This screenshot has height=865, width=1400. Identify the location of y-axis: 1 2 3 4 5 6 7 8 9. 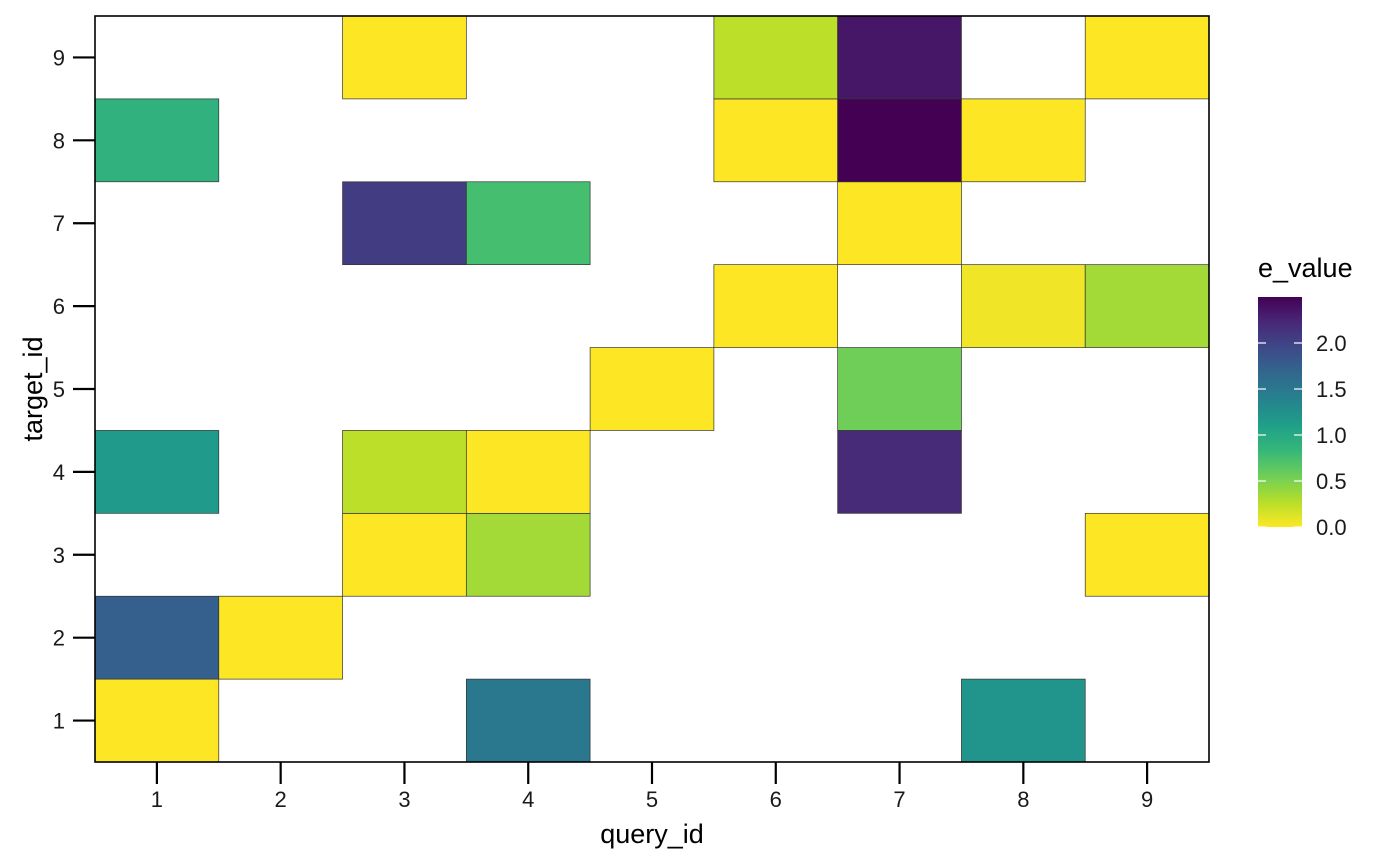
(74, 389).